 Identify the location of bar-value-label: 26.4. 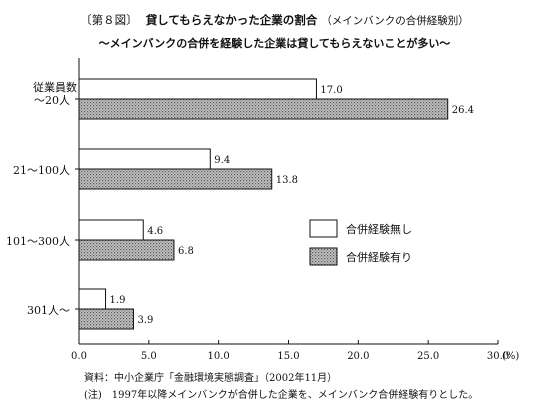
(463, 110).